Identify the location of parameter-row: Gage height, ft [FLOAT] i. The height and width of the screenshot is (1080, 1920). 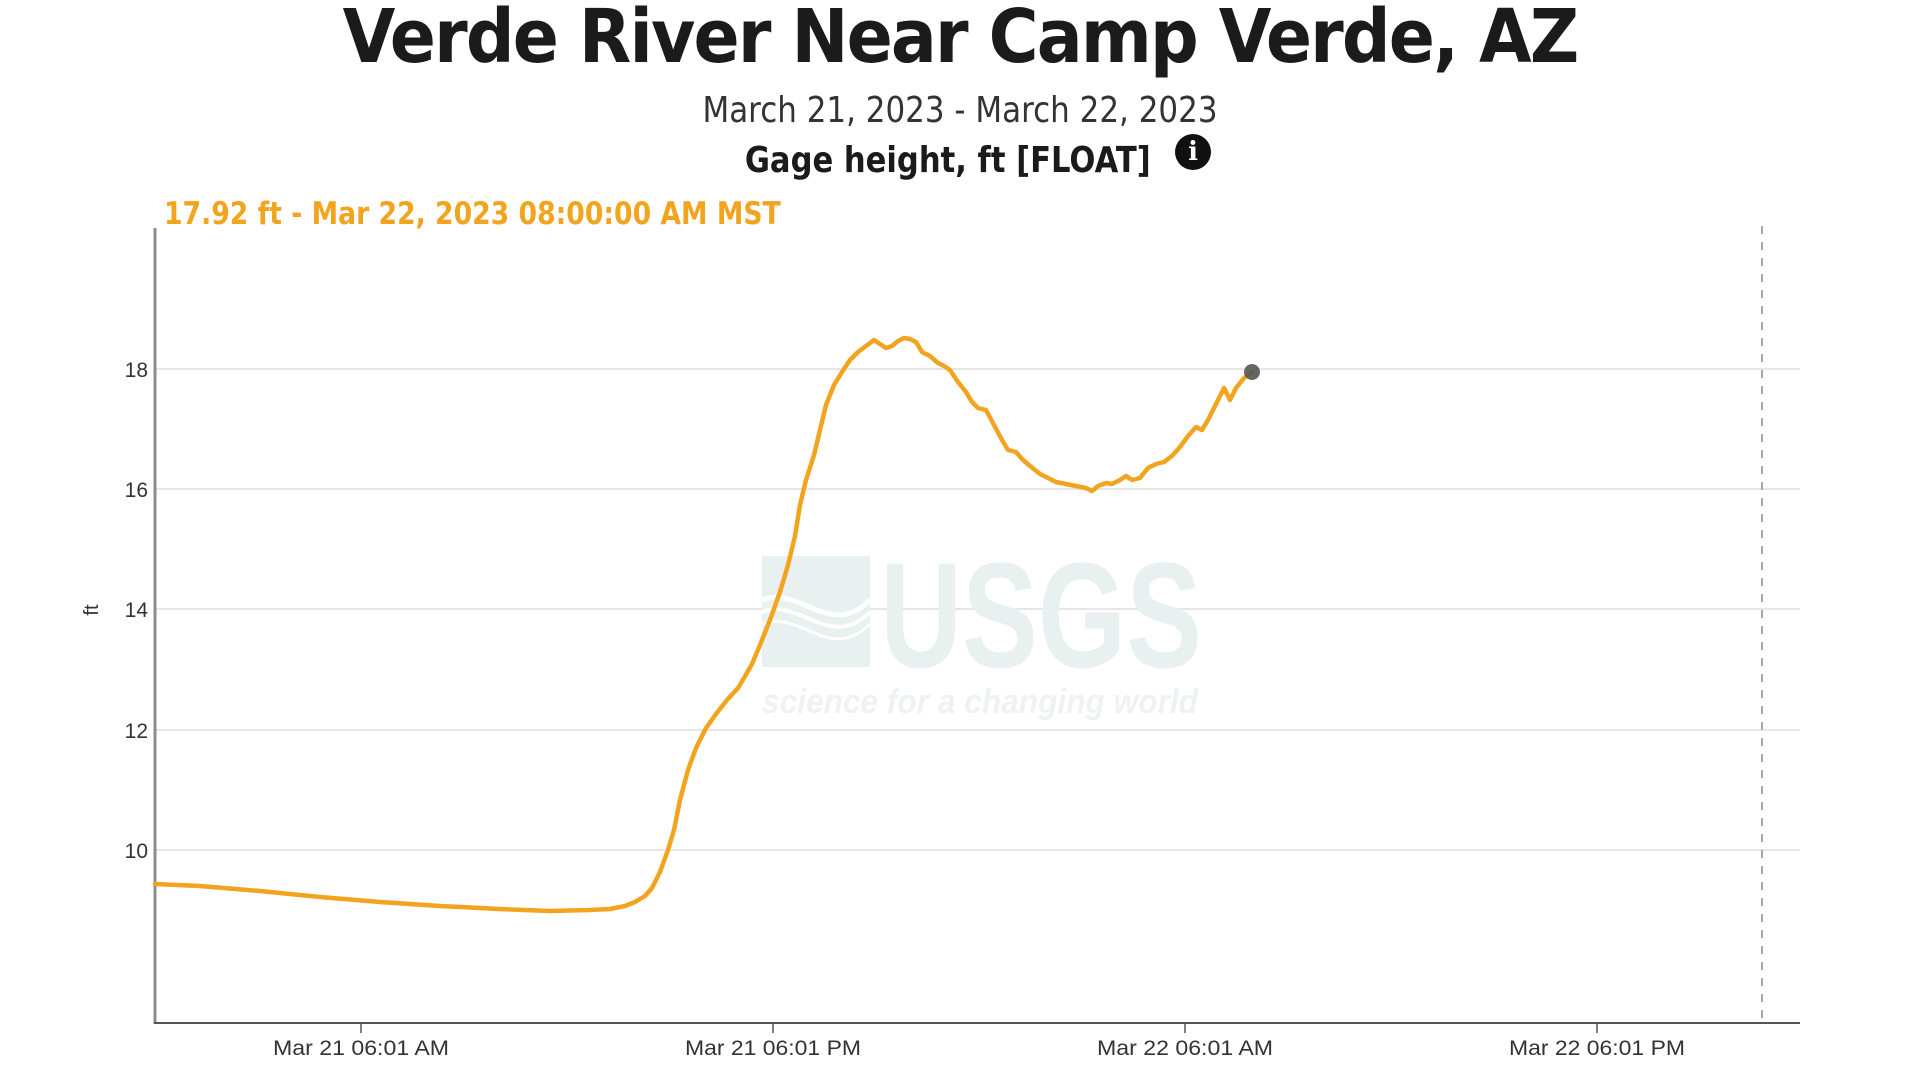
(960, 157).